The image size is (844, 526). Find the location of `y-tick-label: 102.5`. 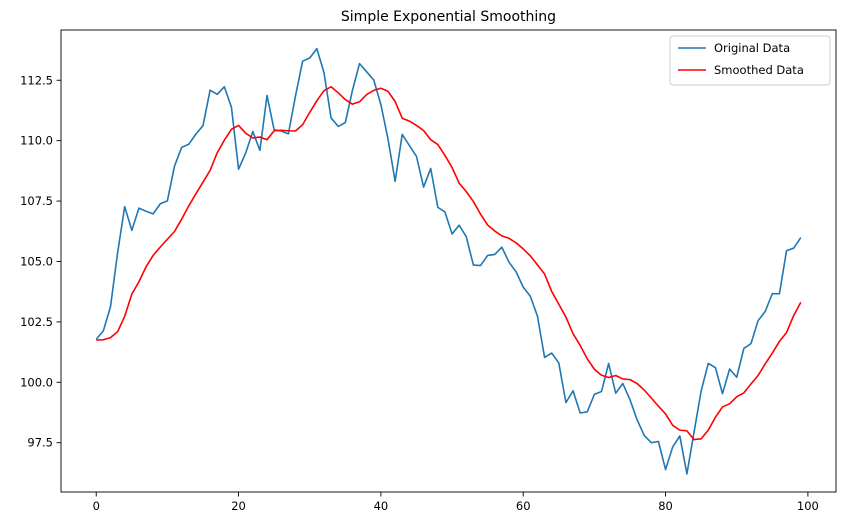

y-tick-label: 102.5 is located at coordinates (36, 322).